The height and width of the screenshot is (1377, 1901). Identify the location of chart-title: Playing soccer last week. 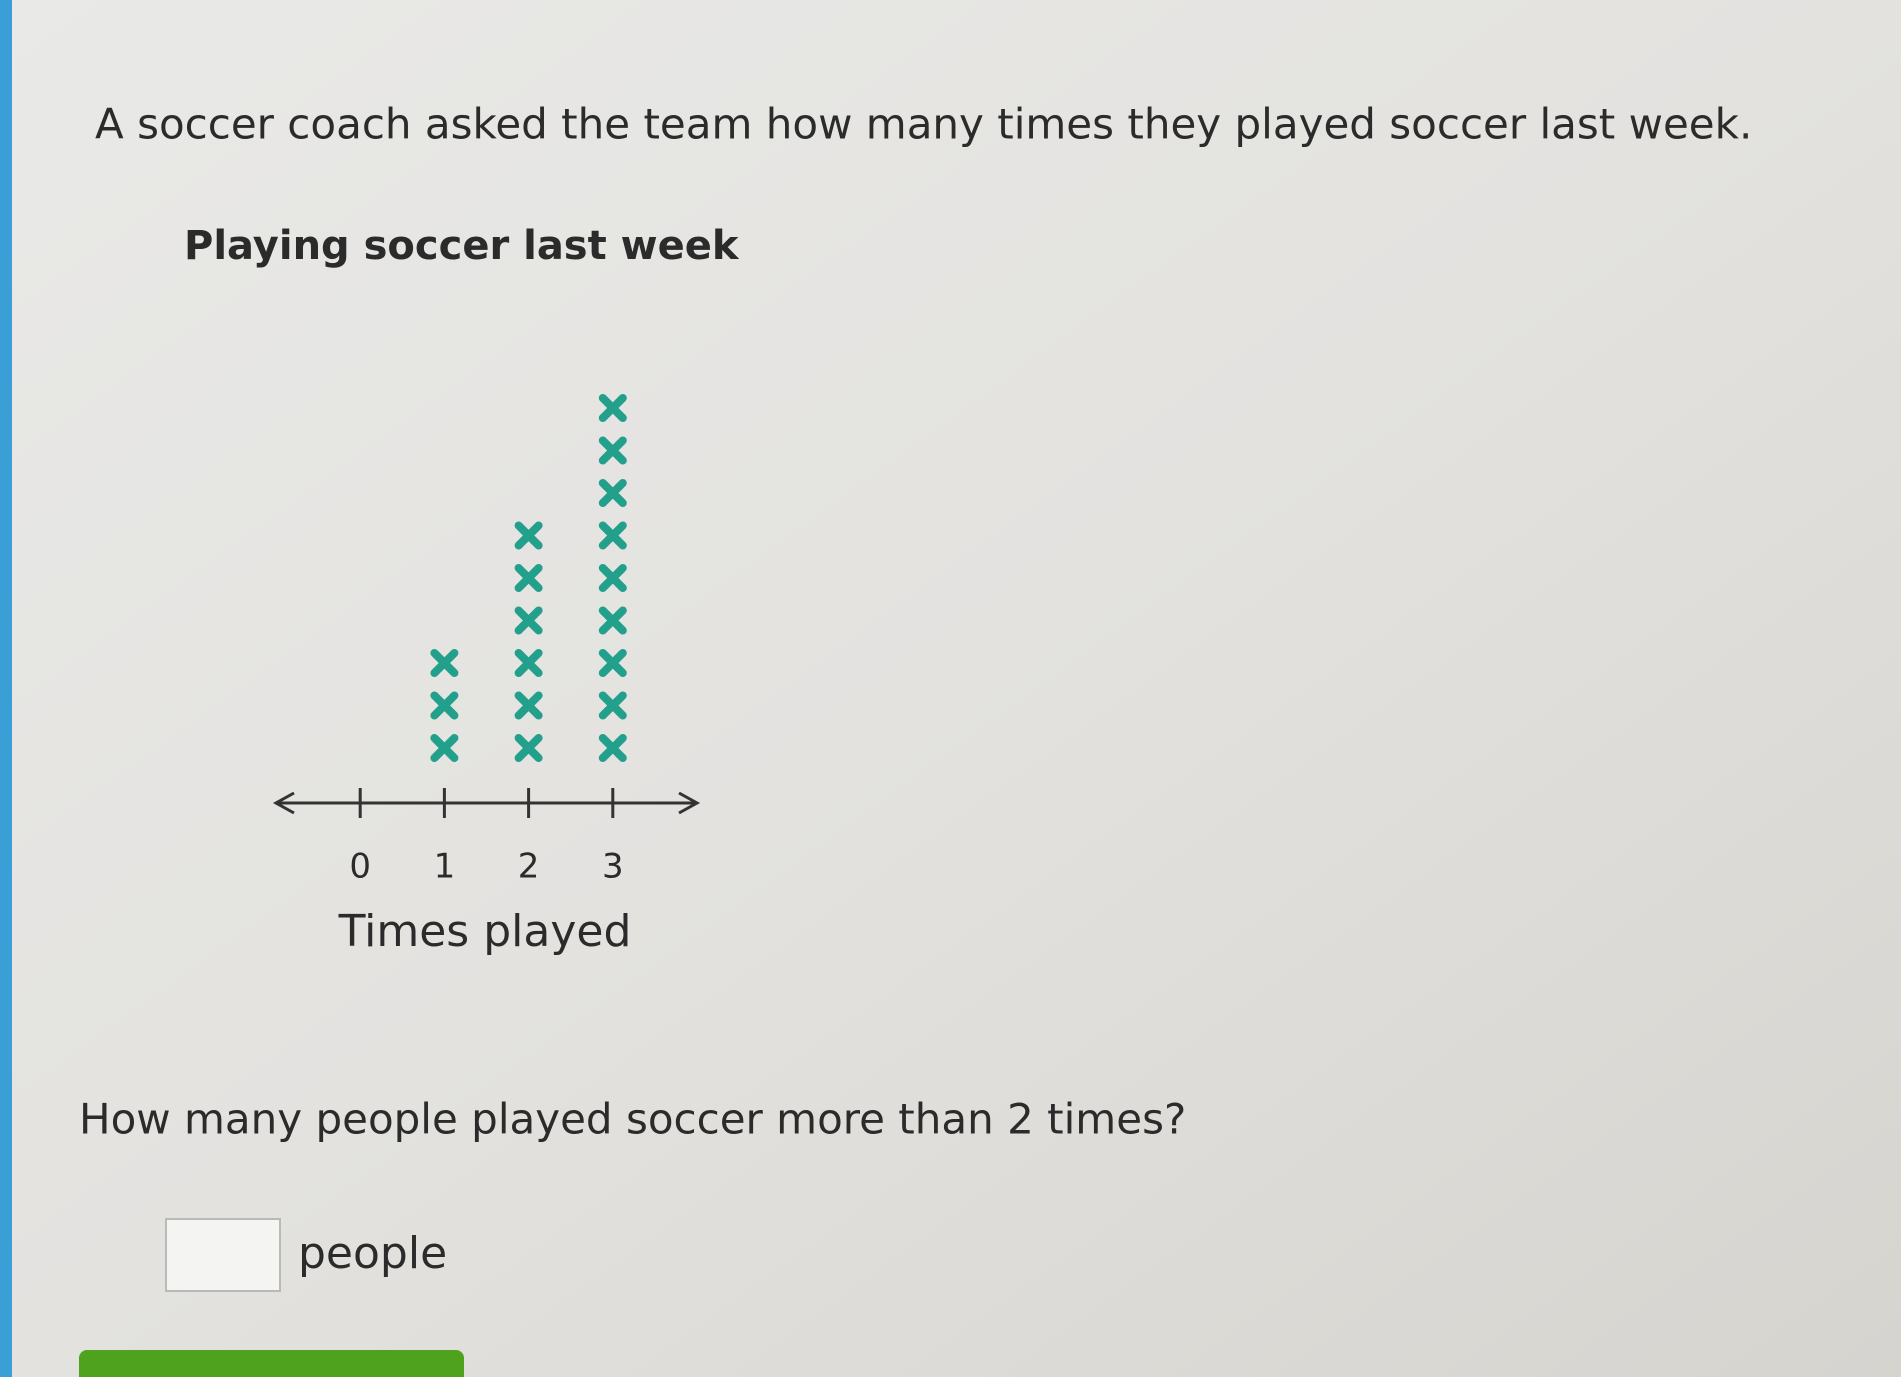
(462, 246).